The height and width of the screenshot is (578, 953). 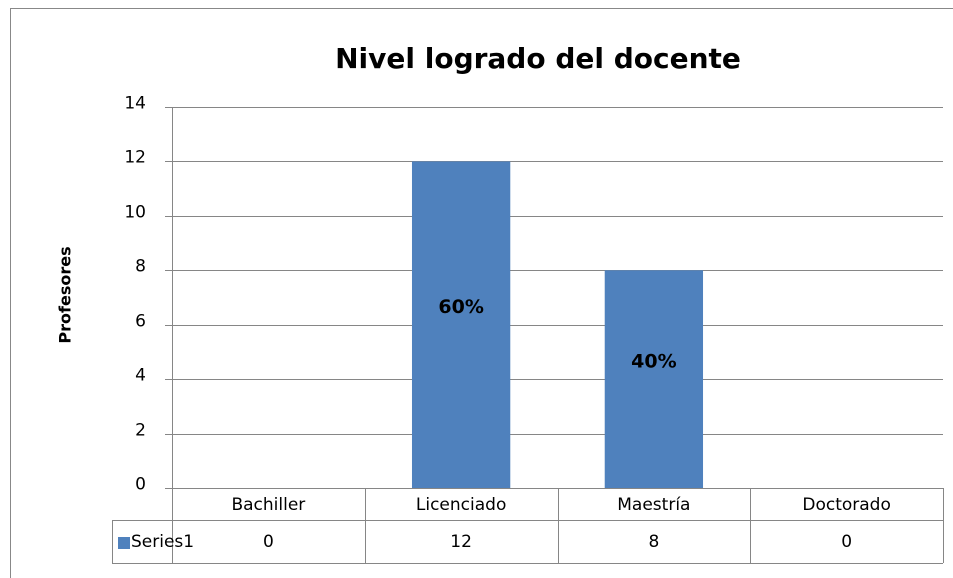 What do you see at coordinates (461, 505) in the screenshot?
I see `x-tick-label: Licenciado` at bounding box center [461, 505].